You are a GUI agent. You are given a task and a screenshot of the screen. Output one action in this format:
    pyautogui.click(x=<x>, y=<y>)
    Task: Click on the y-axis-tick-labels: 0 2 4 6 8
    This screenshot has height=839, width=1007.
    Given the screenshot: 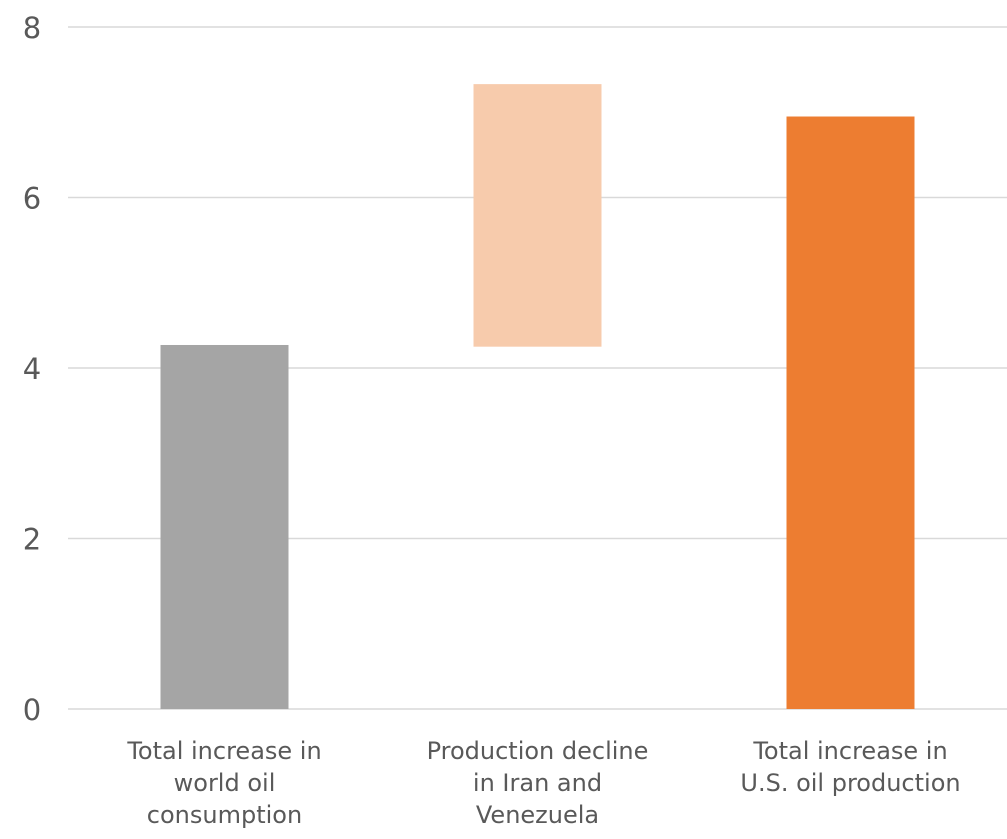 What is the action you would take?
    pyautogui.click(x=32, y=369)
    